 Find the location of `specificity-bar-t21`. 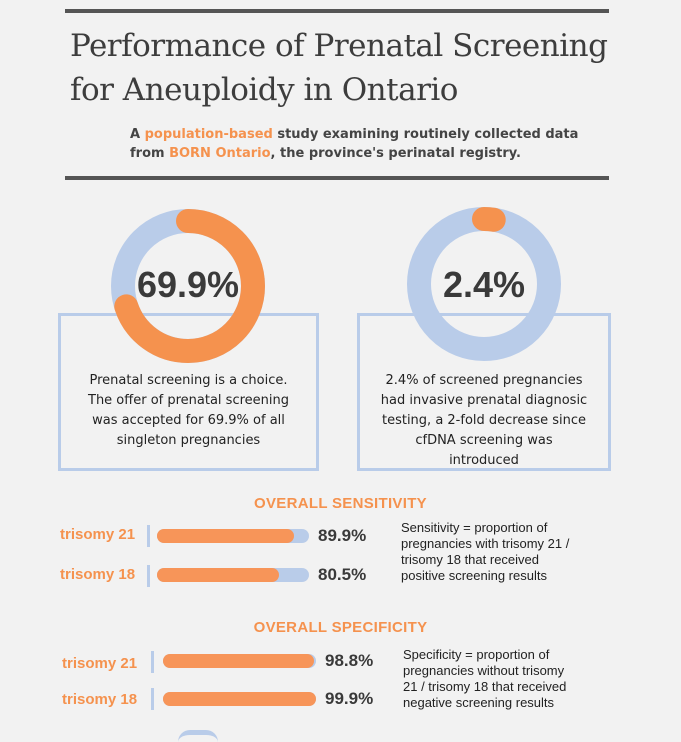

specificity-bar-t21 is located at coordinates (239, 661).